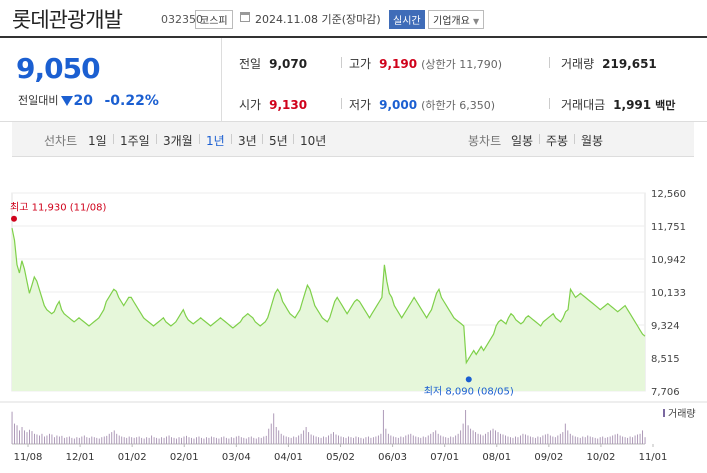 This screenshot has width=707, height=473. Describe the element at coordinates (468, 379) in the screenshot. I see `low-marker` at that location.